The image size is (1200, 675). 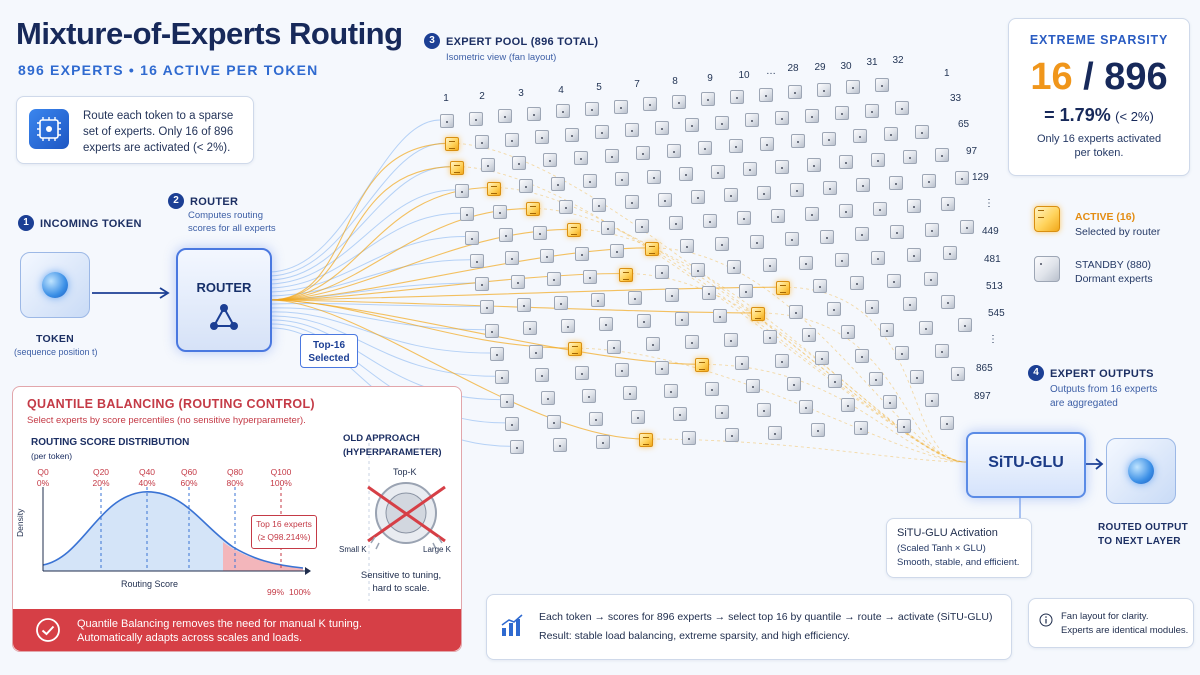 I want to click on bar-chart-icon, so click(x=512, y=625).